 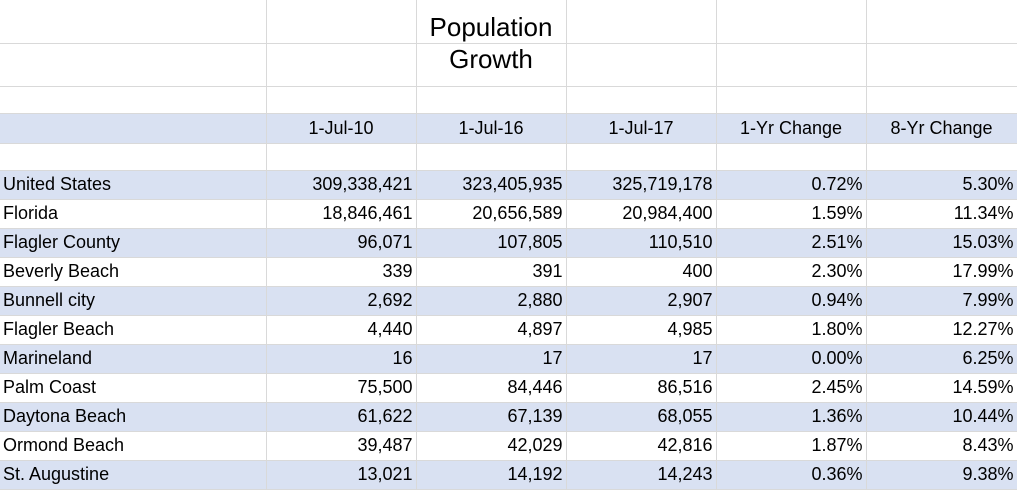 What do you see at coordinates (341, 446) in the screenshot?
I see `value-cell: 39,487` at bounding box center [341, 446].